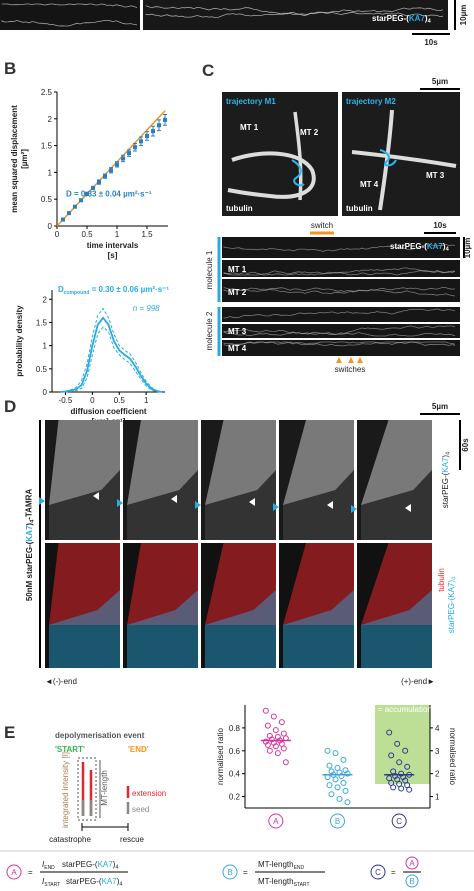  What do you see at coordinates (29, 545) in the screenshot?
I see `condition-label: 50nM starPEG-(KA7)4-TAMRA` at bounding box center [29, 545].